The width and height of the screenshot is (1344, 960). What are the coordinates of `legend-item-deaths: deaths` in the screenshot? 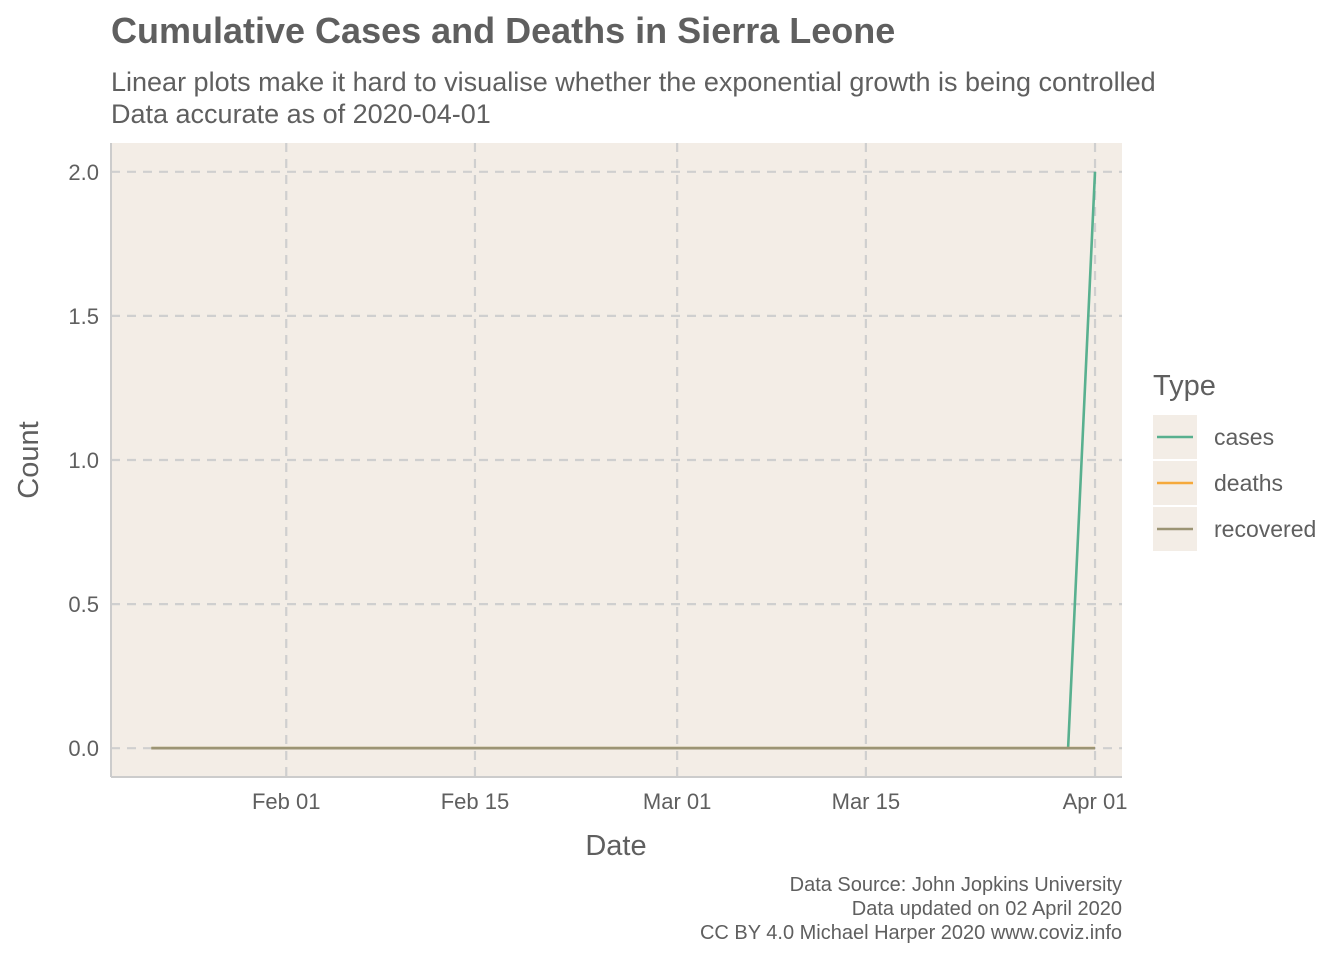 It's located at (1218, 483).